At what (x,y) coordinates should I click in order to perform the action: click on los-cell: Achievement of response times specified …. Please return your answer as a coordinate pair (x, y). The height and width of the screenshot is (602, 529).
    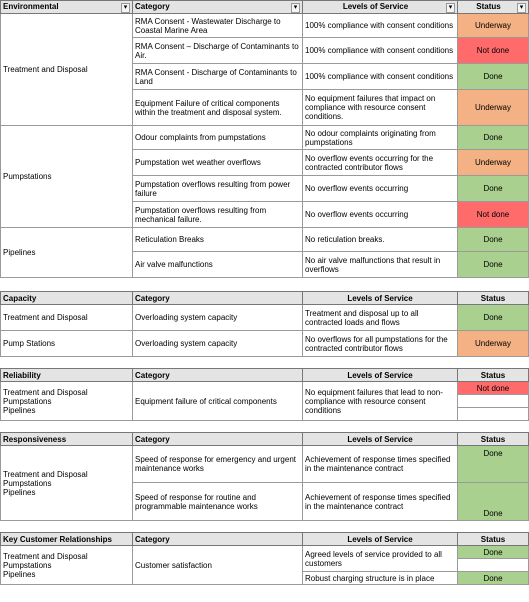
    Looking at the image, I should click on (380, 464).